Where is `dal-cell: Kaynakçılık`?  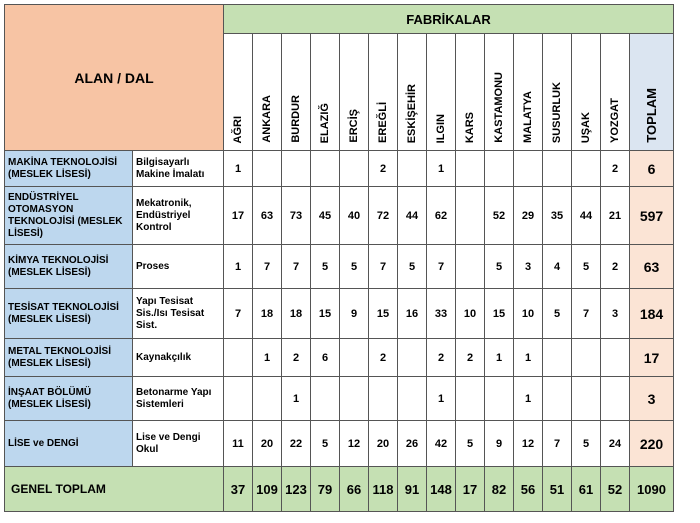 dal-cell: Kaynakçılık is located at coordinates (178, 357).